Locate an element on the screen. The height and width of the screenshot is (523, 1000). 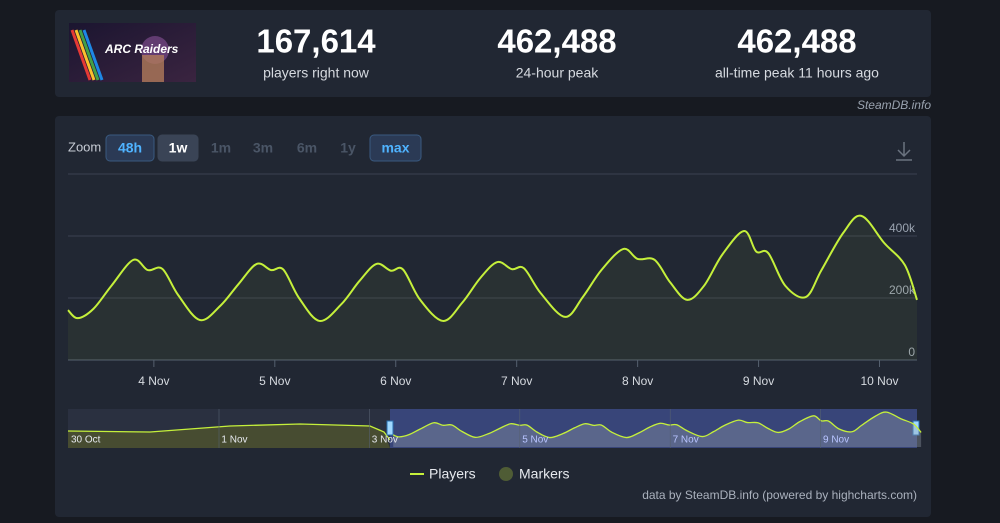
zoom-option: max is located at coordinates (395, 148).